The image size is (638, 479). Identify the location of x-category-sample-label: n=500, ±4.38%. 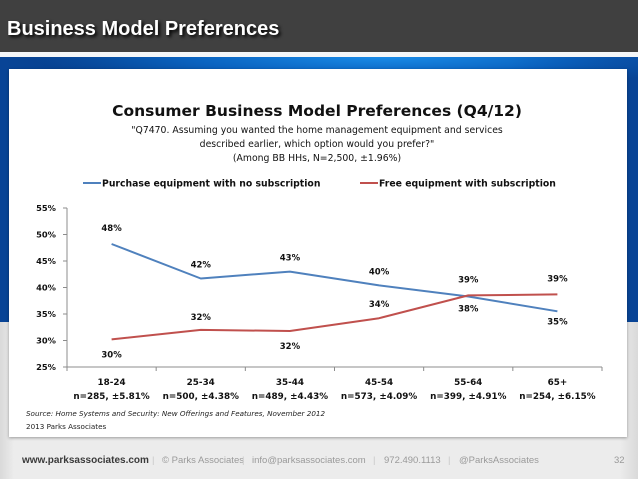
(201, 397).